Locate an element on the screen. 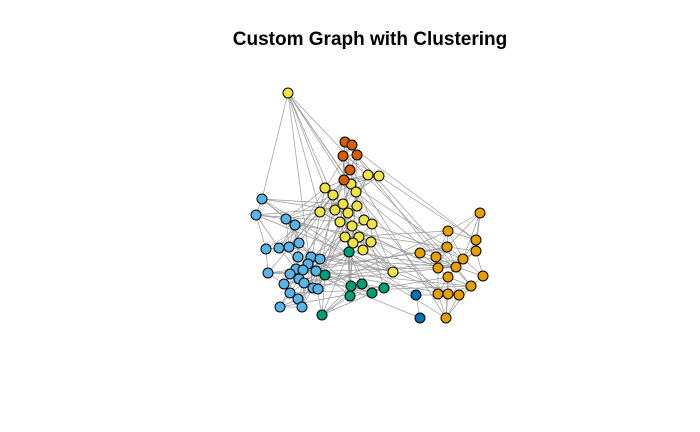 The height and width of the screenshot is (432, 700). plot-title: Custom Graph with Clustering is located at coordinates (370, 39).